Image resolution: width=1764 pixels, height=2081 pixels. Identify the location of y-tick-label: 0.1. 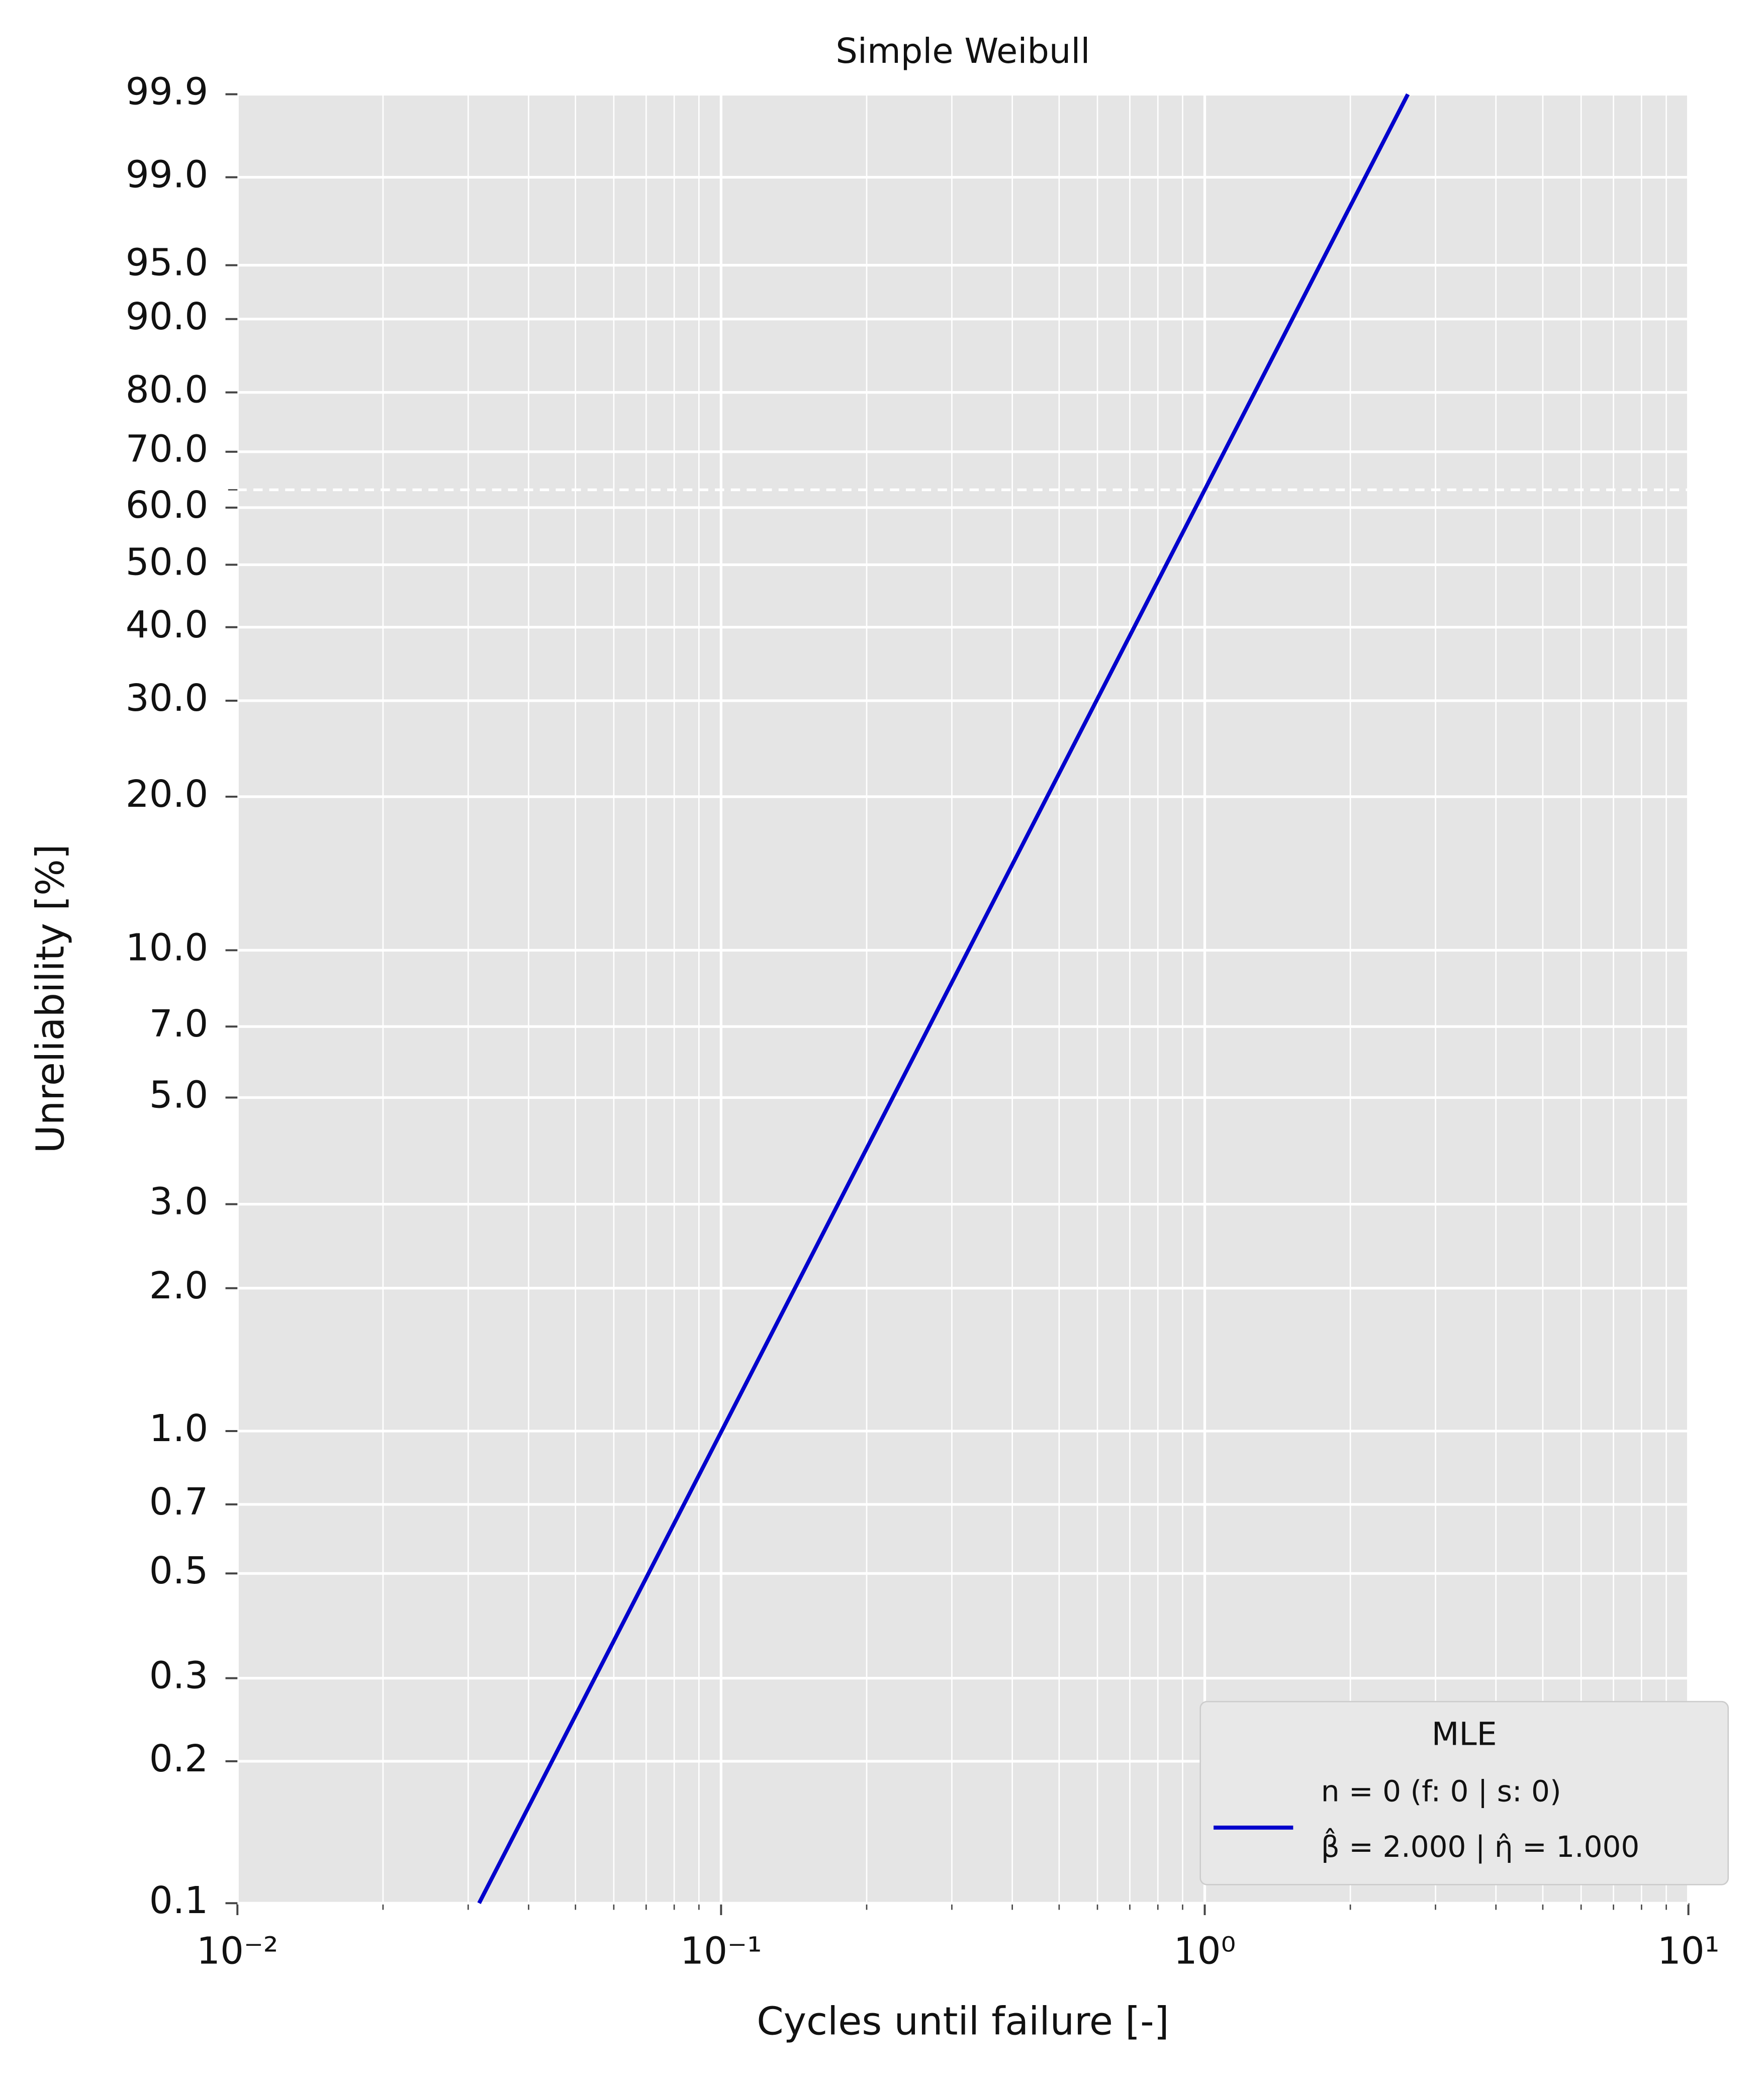
(179, 1901).